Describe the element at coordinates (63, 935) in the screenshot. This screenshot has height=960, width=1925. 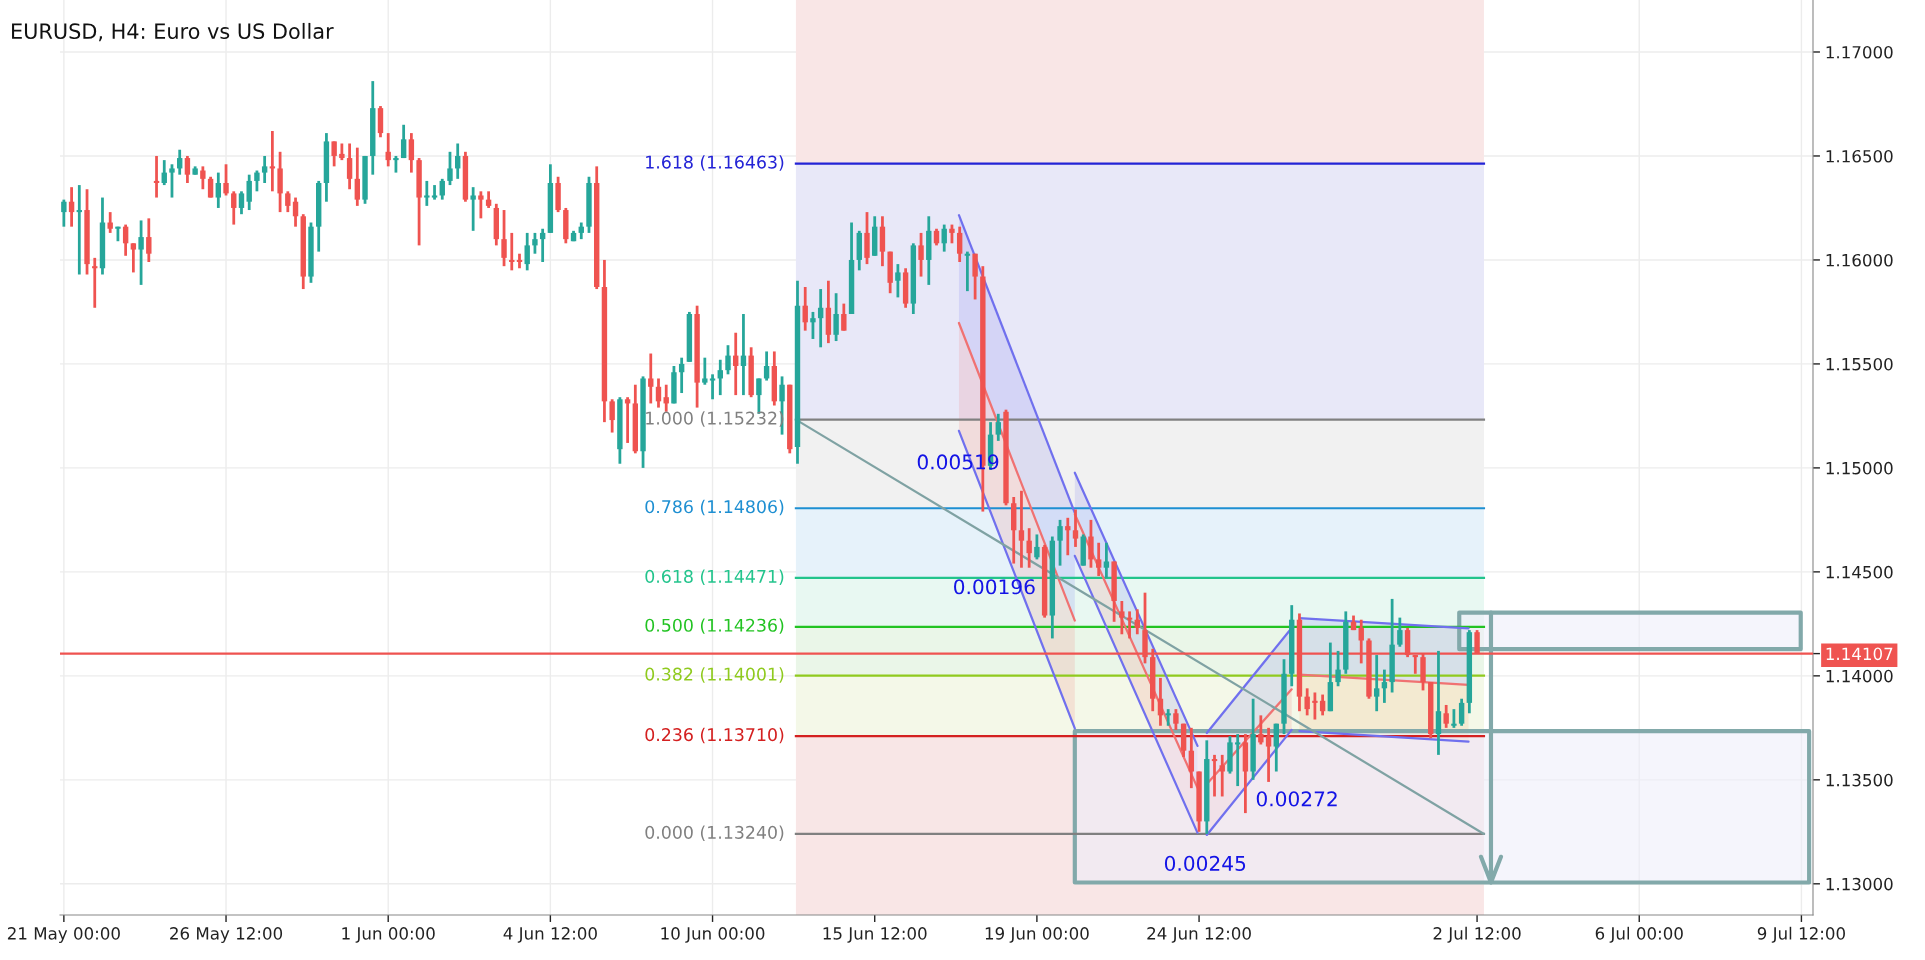
I see `x-tick-label: 21 May 00:00` at that location.